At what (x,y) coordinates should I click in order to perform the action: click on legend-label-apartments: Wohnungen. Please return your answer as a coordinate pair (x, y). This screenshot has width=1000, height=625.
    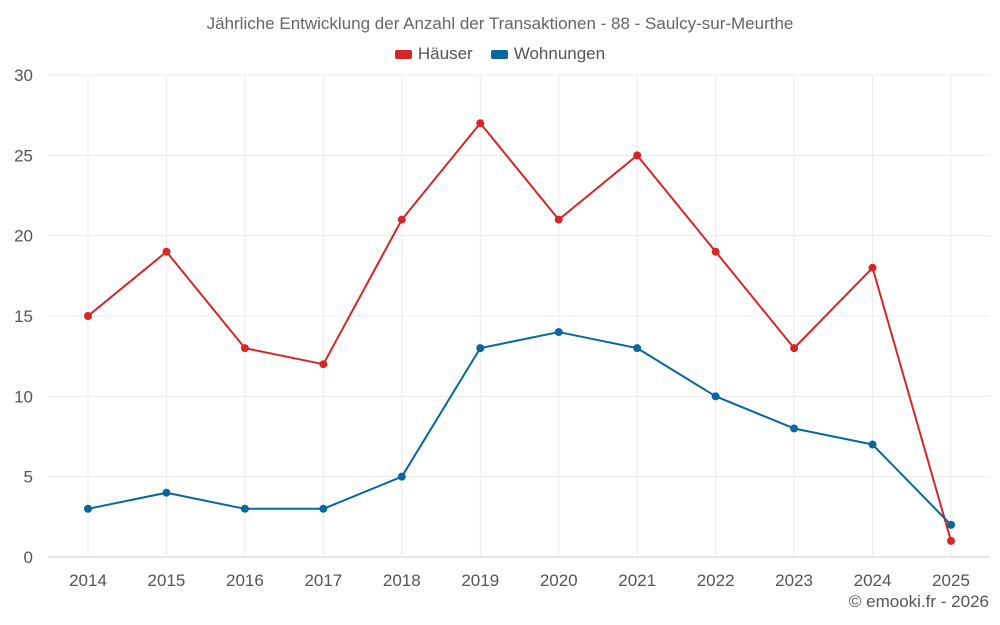
    Looking at the image, I should click on (559, 53).